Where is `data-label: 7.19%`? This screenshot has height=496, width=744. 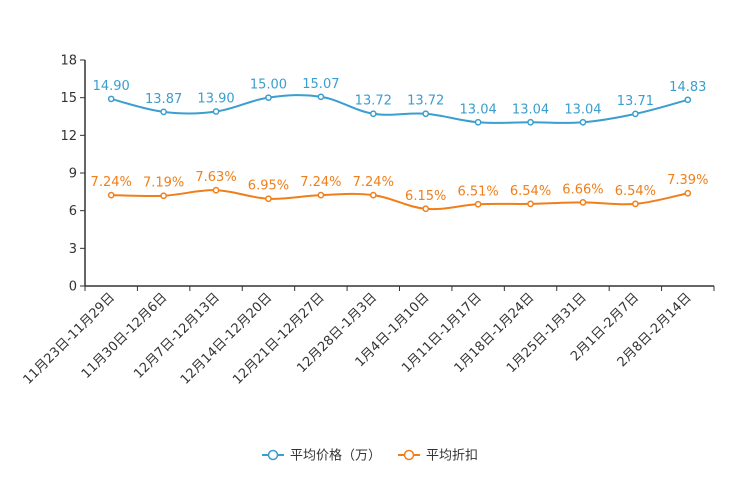
data-label: 7.19% is located at coordinates (163, 183).